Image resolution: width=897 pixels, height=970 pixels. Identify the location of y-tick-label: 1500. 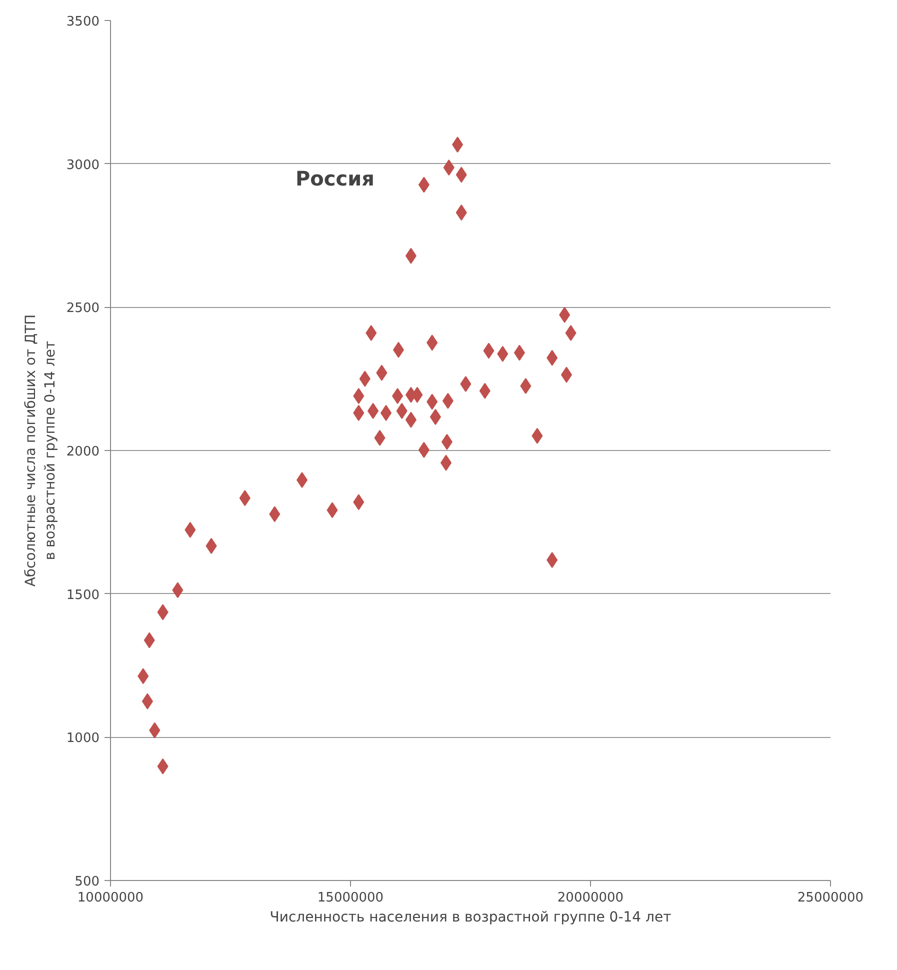
(83, 595).